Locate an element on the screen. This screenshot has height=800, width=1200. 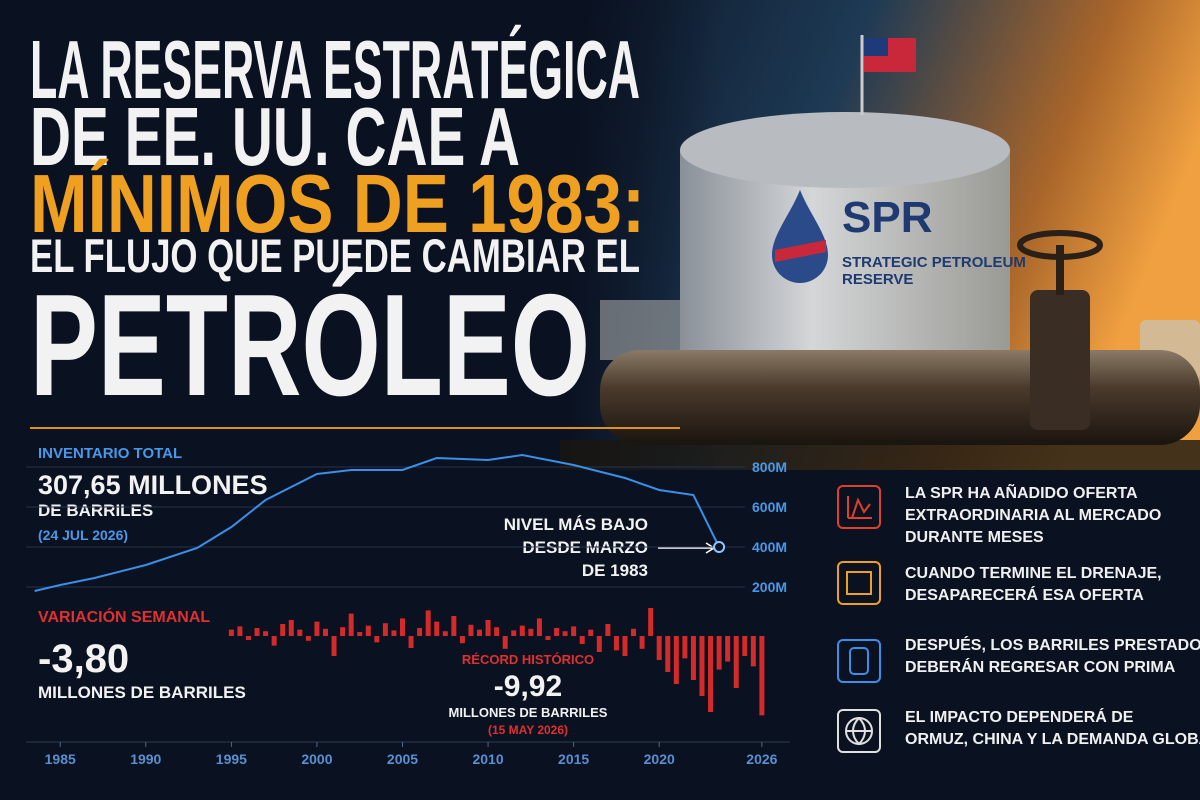
bullet-text: DEBERÁN REGRESAR CON PRIMA is located at coordinates (1040, 666).